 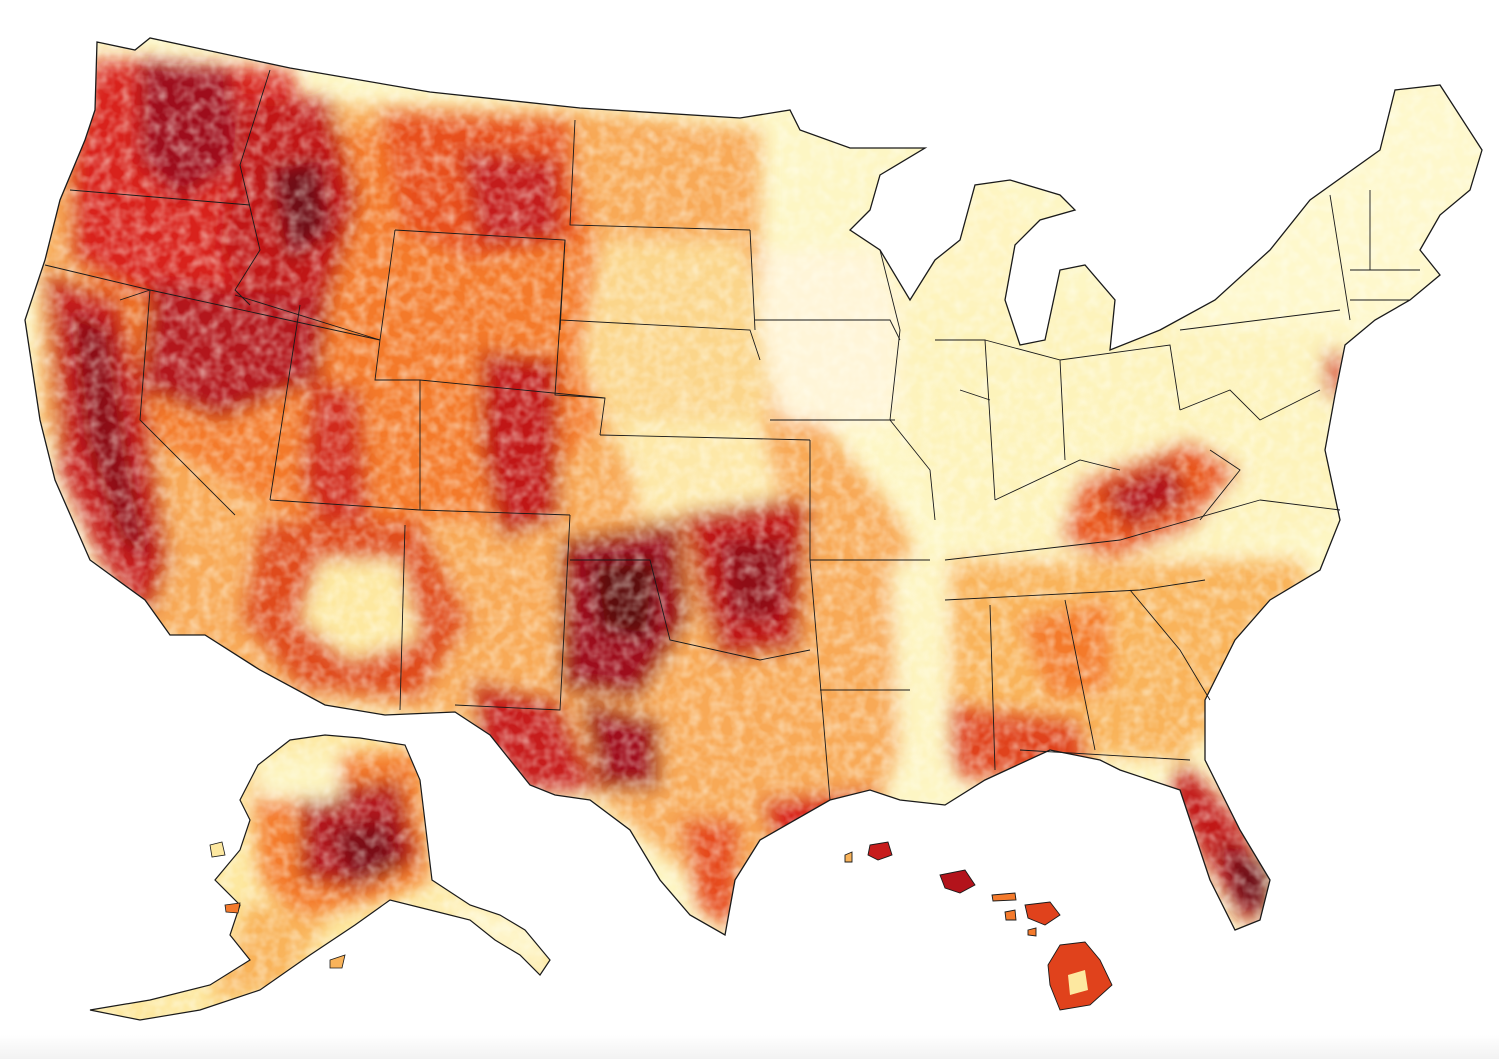 What do you see at coordinates (749, 1047) in the screenshot?
I see `bottom-edge` at bounding box center [749, 1047].